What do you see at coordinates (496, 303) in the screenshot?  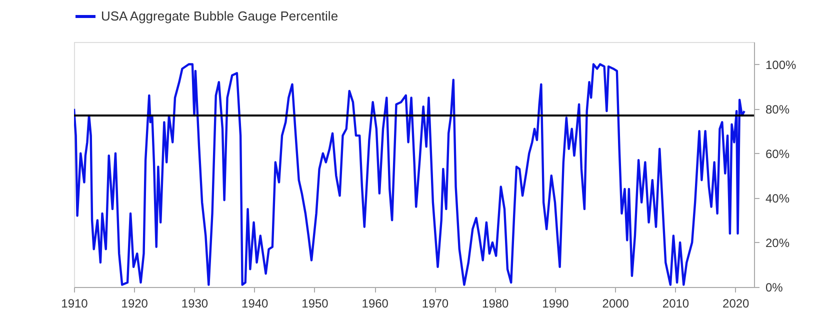 I see `x-tick-label: 1980` at bounding box center [496, 303].